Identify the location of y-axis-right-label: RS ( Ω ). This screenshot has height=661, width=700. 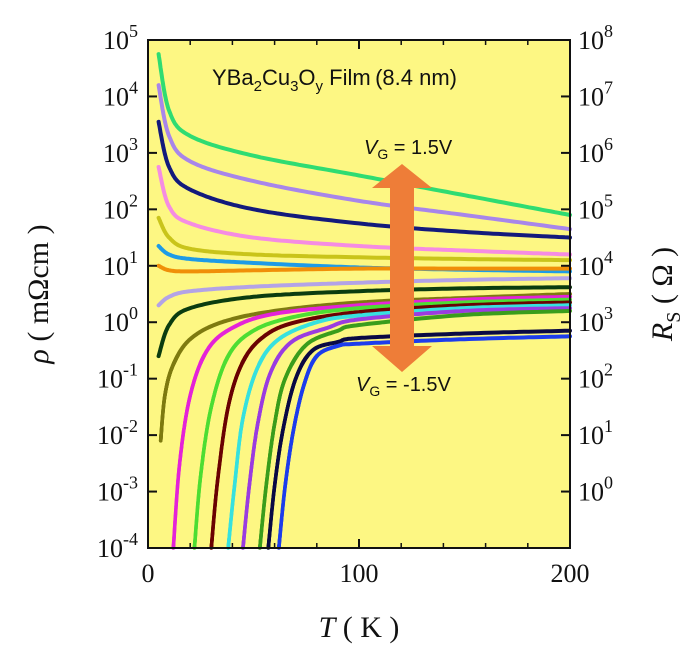
(665, 294).